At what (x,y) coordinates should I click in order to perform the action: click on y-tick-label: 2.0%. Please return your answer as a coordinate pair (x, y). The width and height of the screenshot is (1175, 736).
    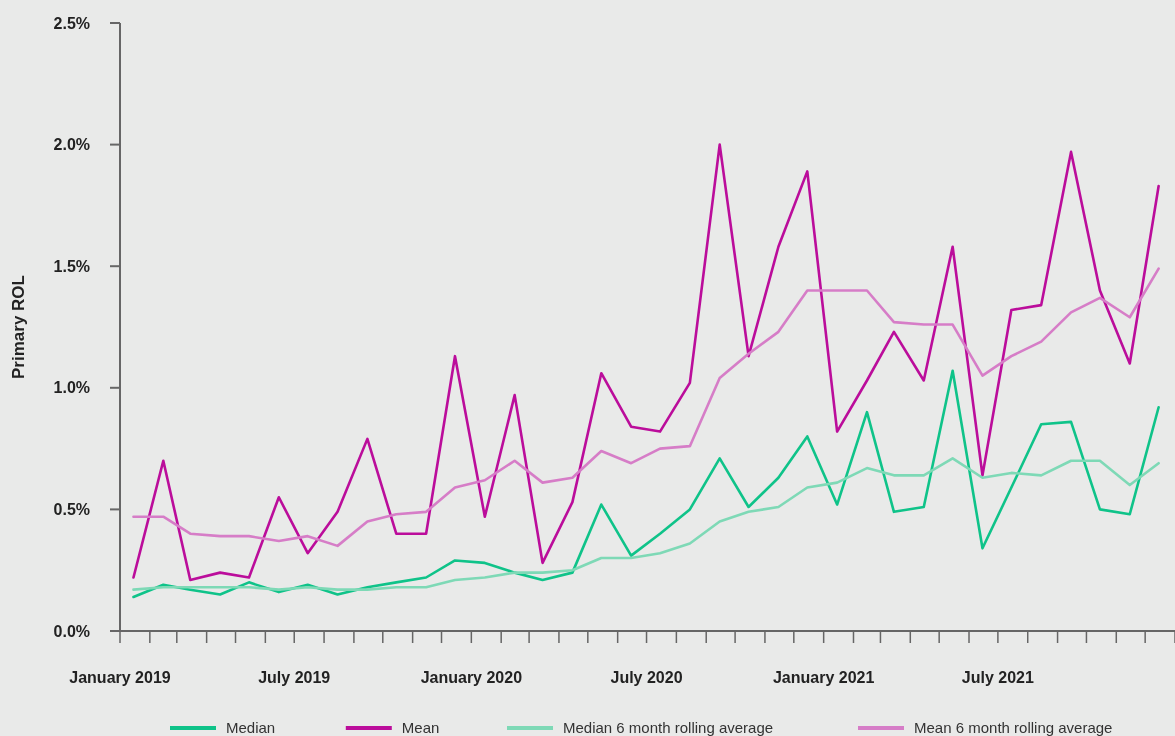
    Looking at the image, I should click on (71, 145).